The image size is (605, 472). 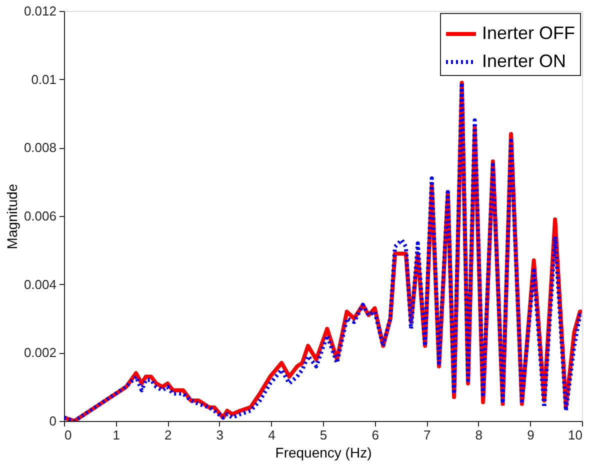 What do you see at coordinates (68, 435) in the screenshot?
I see `x-tick-label: 0` at bounding box center [68, 435].